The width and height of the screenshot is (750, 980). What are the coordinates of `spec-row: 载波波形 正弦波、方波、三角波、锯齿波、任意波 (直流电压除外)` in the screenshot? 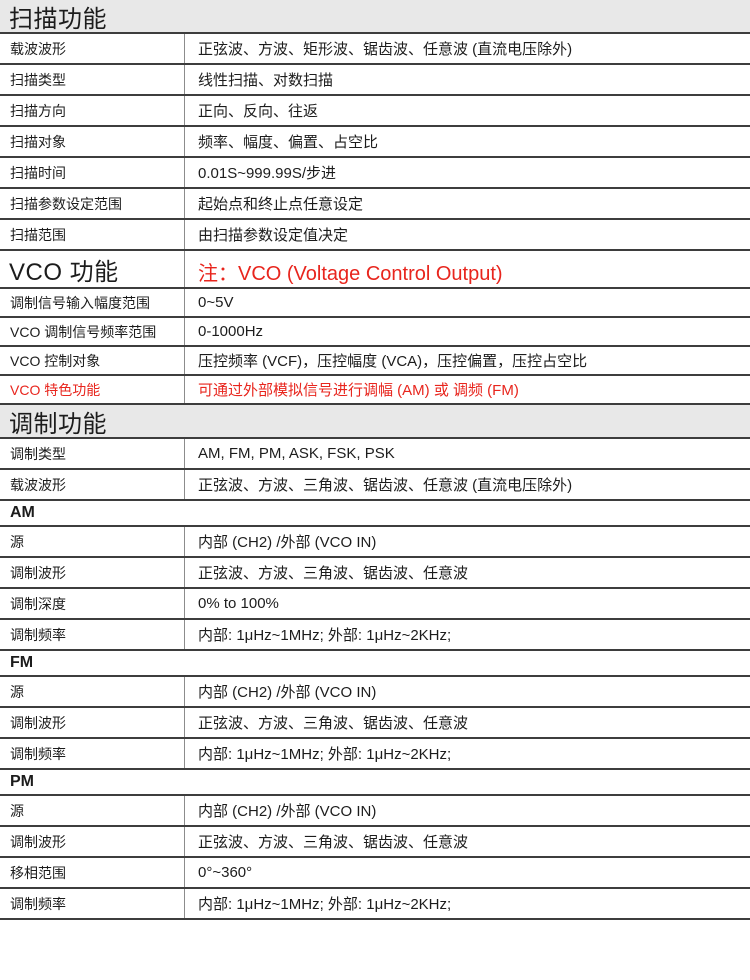 It's located at (375, 485).